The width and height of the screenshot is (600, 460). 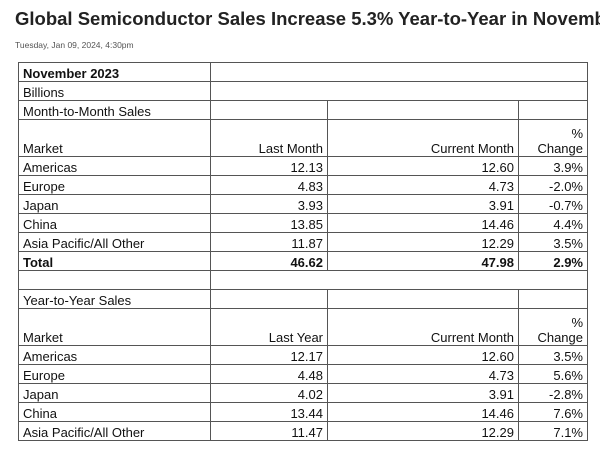 I want to click on table-row: November 2023, so click(x=303, y=72).